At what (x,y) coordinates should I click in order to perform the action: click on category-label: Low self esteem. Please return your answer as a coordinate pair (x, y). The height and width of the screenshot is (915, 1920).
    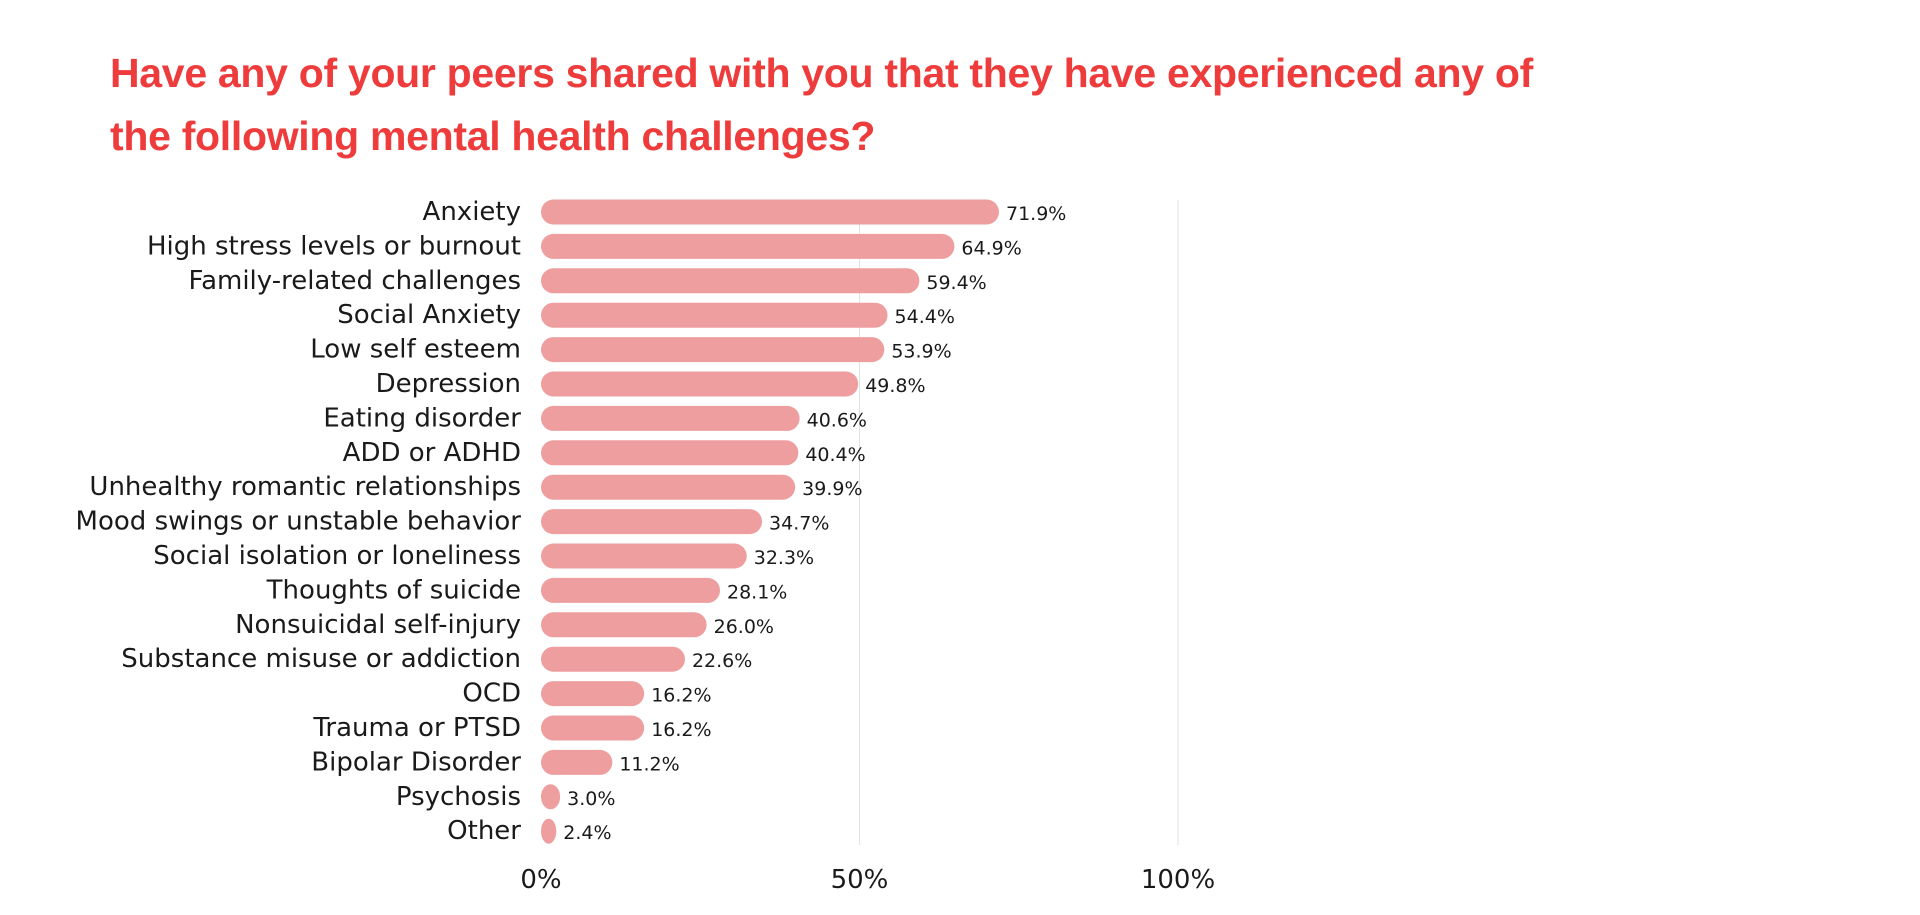
    Looking at the image, I should click on (415, 350).